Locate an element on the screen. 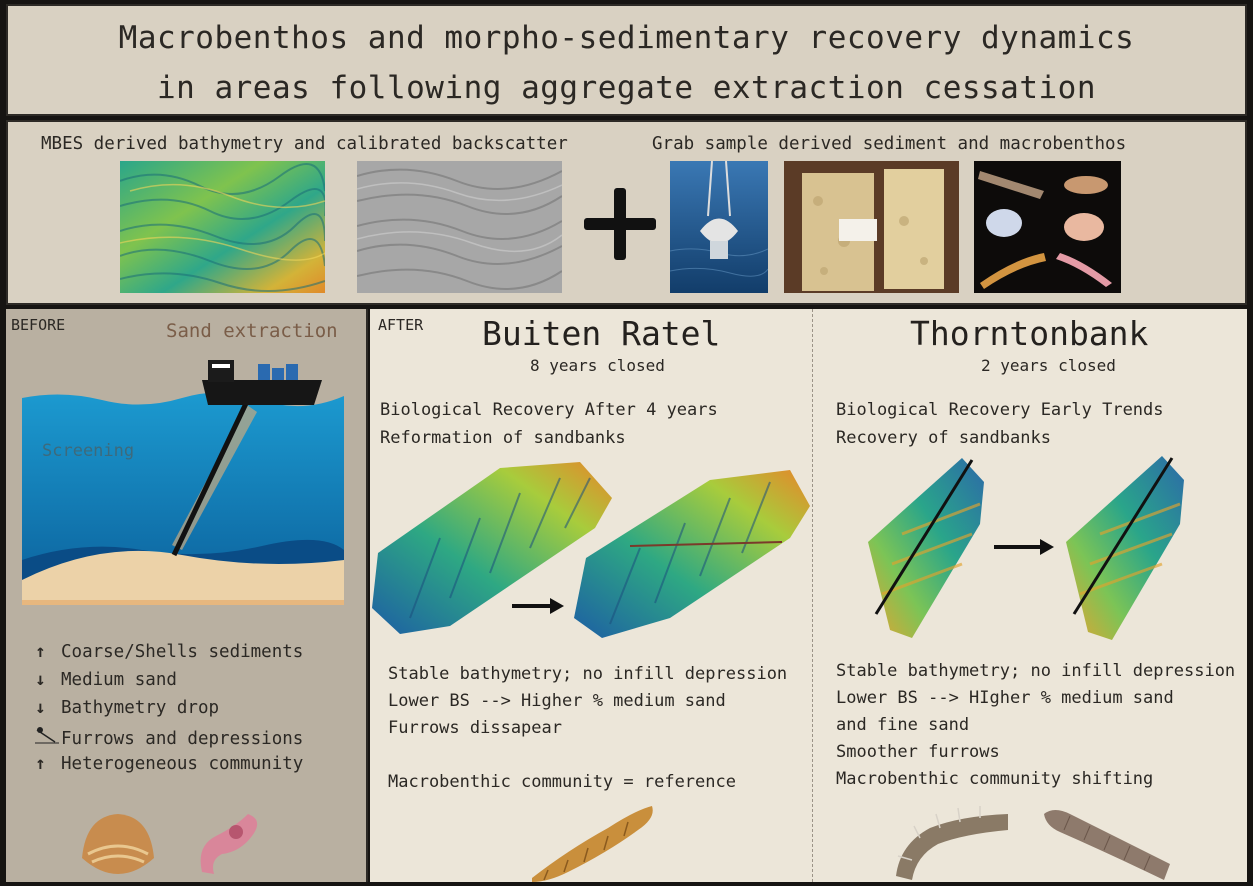 The width and height of the screenshot is (1253, 886). thorntonbank-finding-3: and fine sand is located at coordinates (903, 725).